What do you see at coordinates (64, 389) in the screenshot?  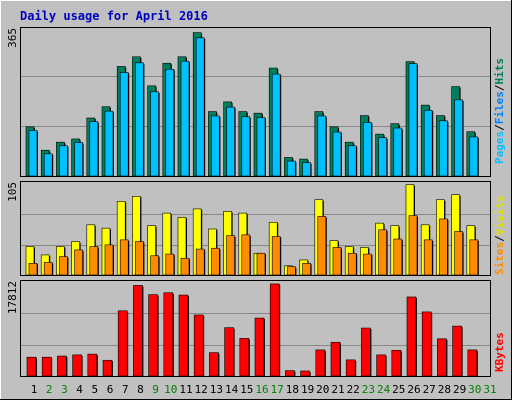 I see `x-tick-label: 3` at bounding box center [64, 389].